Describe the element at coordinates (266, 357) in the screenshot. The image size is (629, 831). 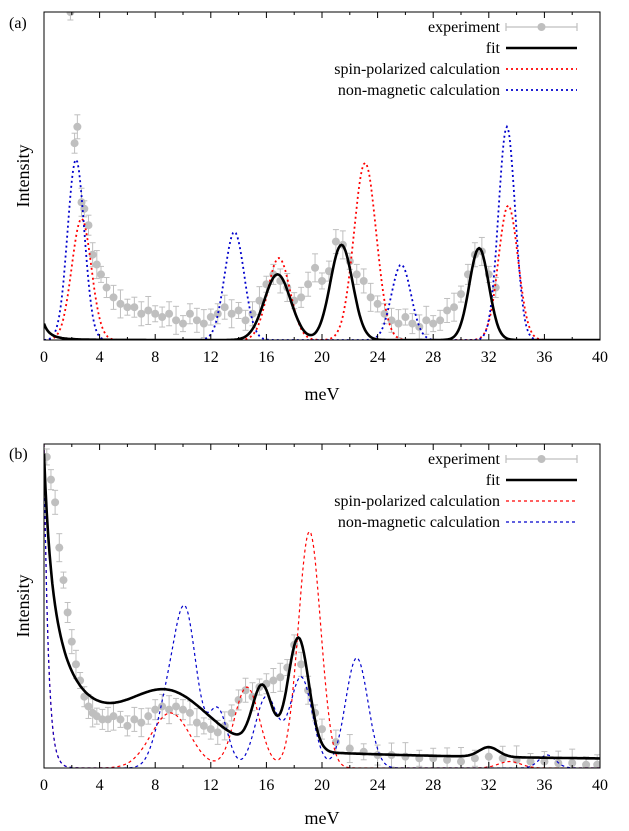
I see `x-tick-label: 16` at that location.